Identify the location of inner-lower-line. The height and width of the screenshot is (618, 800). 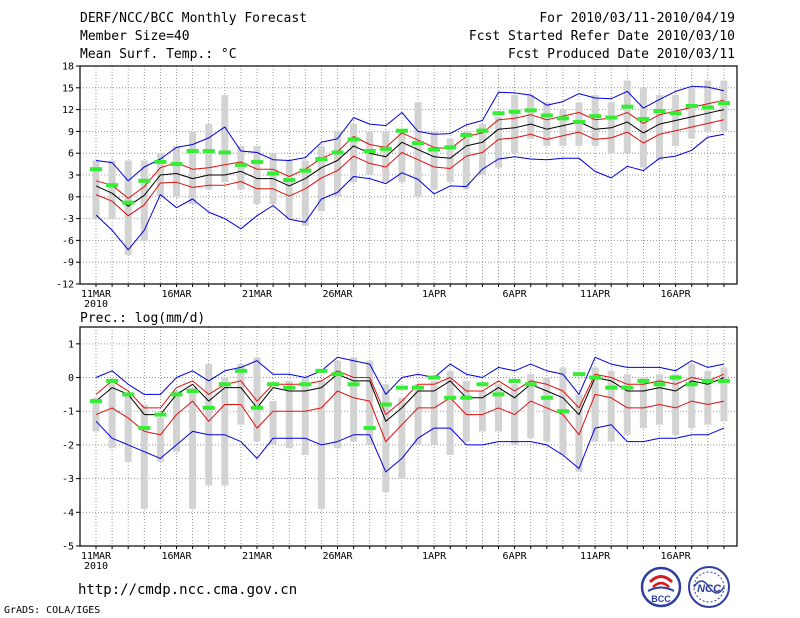
(410, 168).